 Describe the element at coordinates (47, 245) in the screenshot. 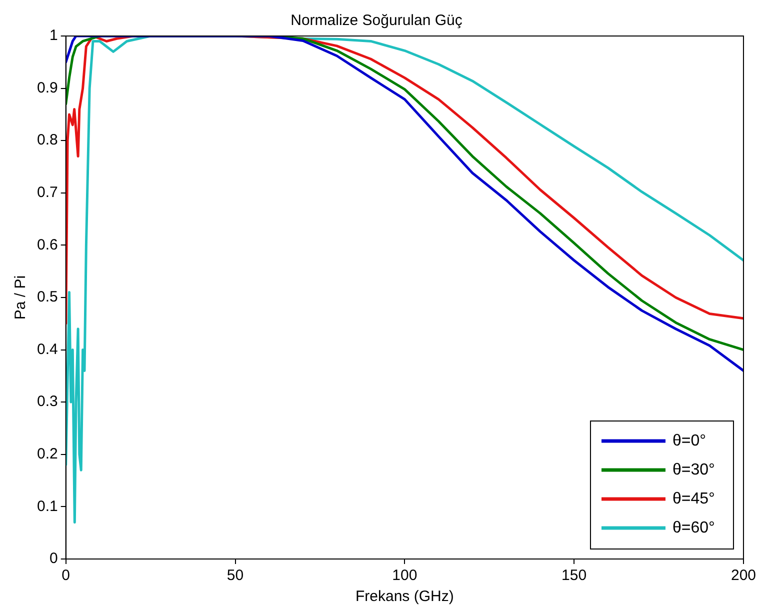

I see `y-tick-label: 0.6` at that location.